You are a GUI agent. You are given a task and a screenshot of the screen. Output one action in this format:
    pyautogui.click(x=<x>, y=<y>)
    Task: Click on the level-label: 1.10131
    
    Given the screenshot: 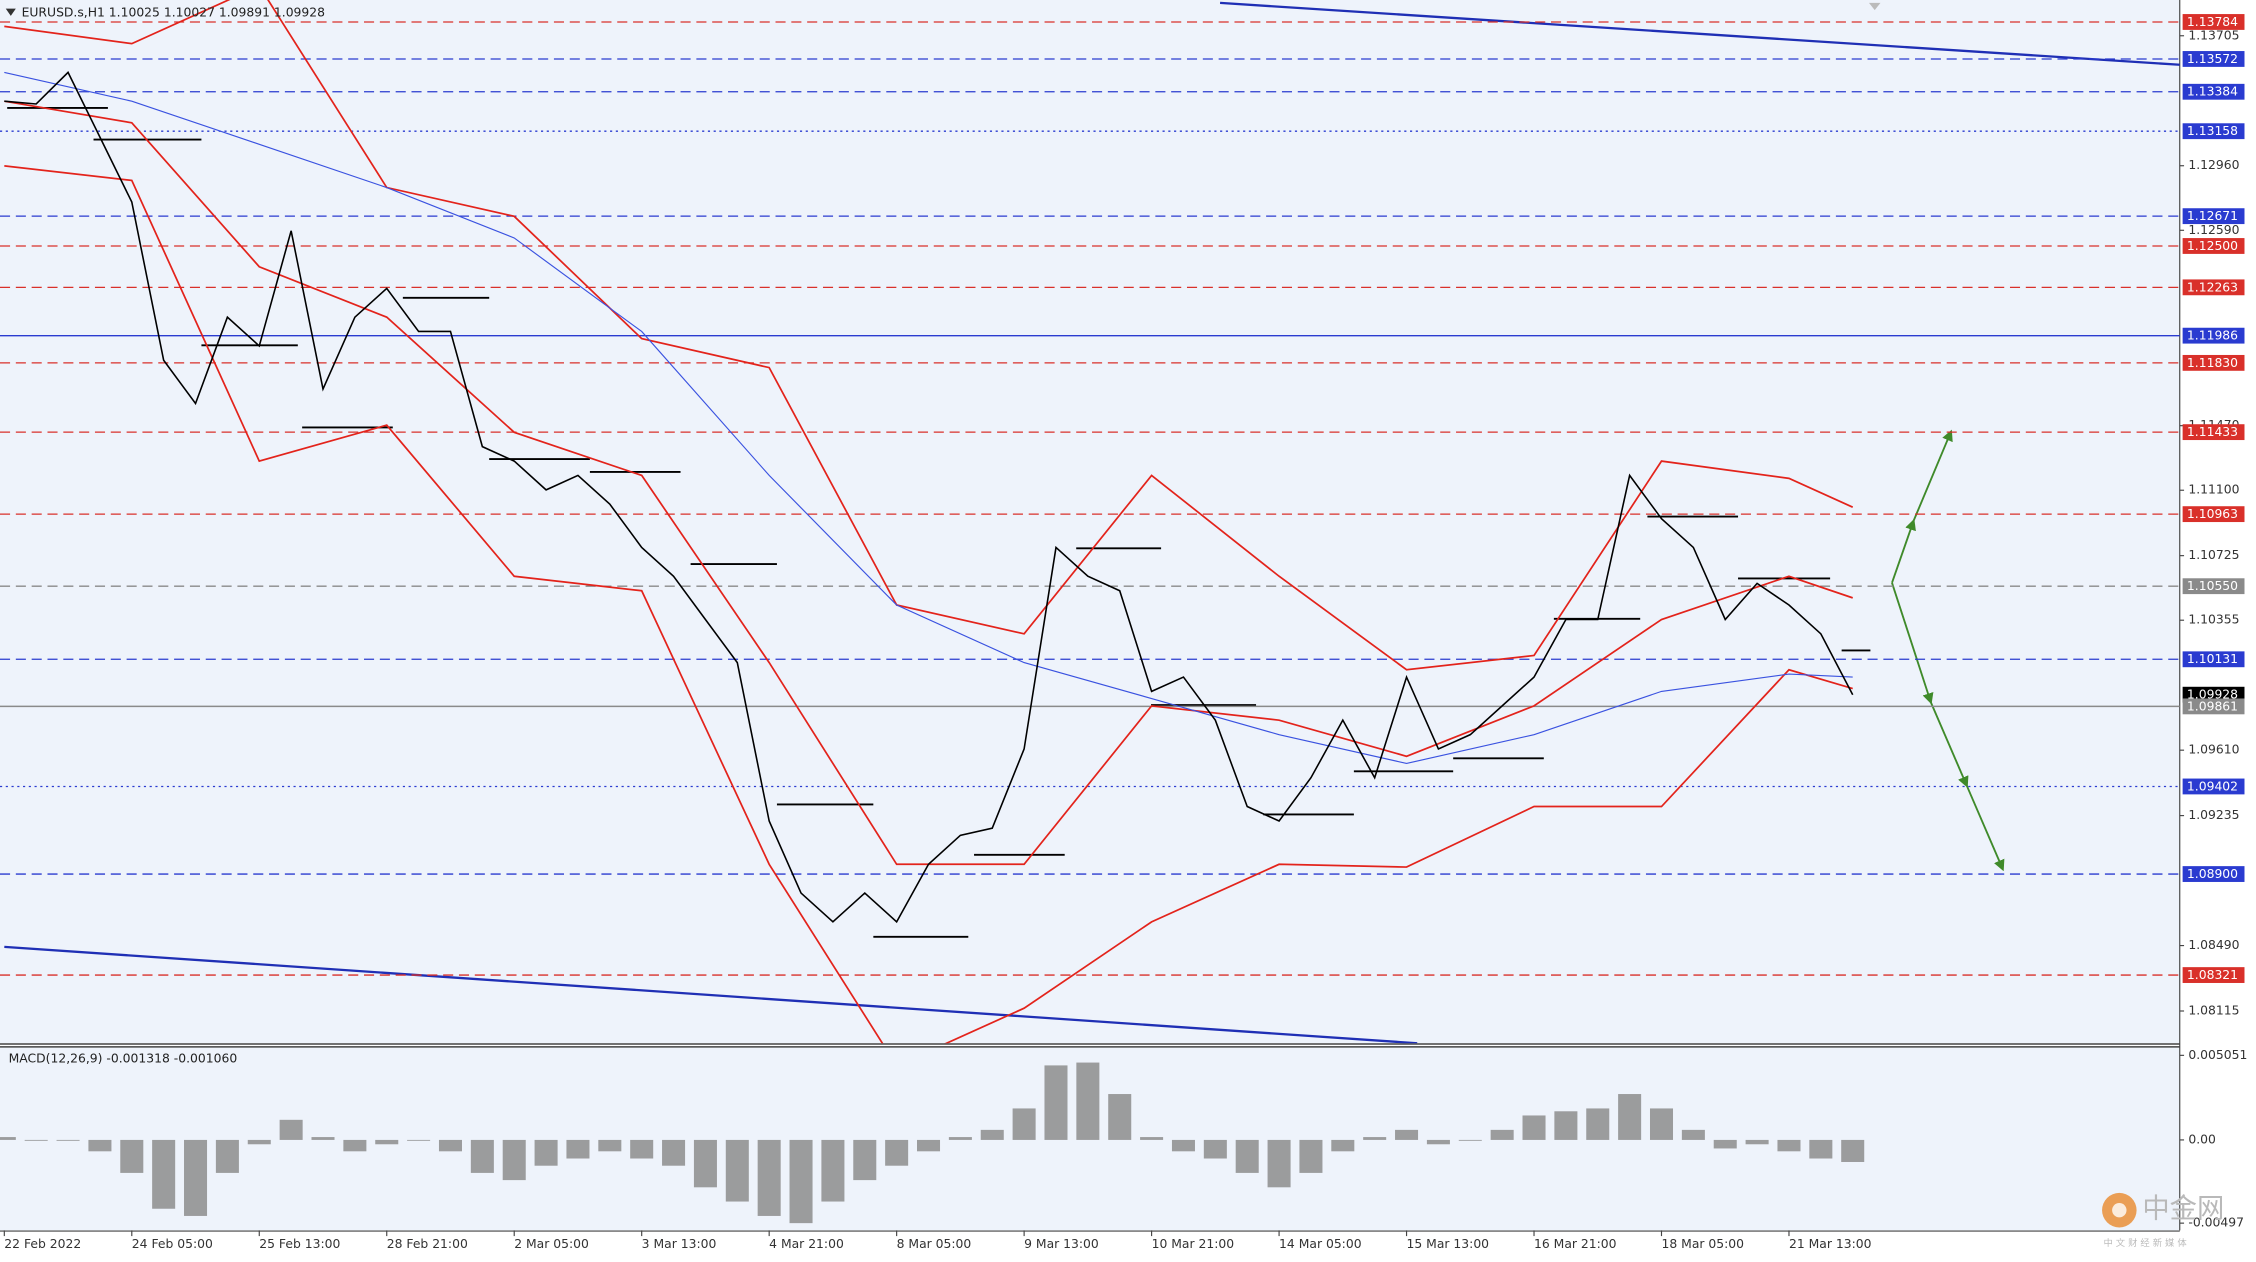 What is the action you would take?
    pyautogui.click(x=2212, y=659)
    